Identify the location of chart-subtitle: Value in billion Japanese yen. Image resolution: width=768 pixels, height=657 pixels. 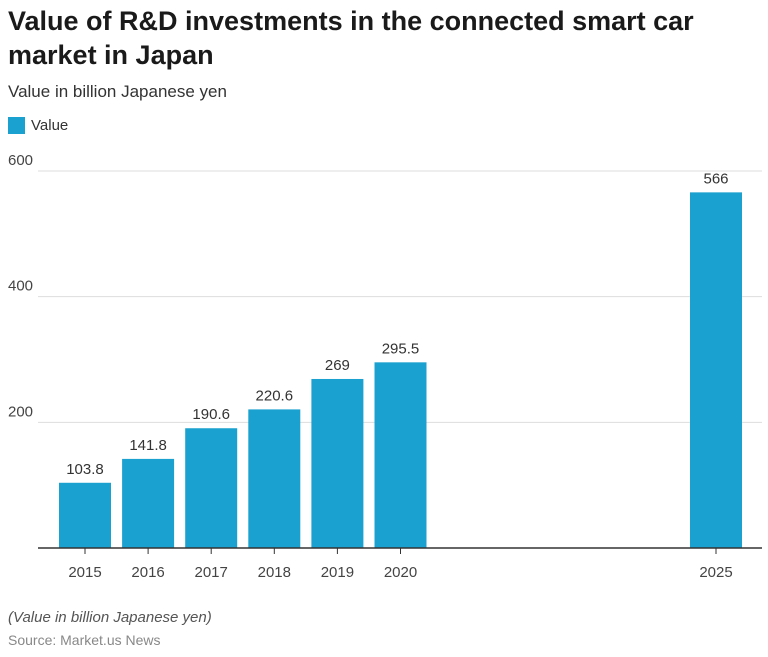
(117, 91).